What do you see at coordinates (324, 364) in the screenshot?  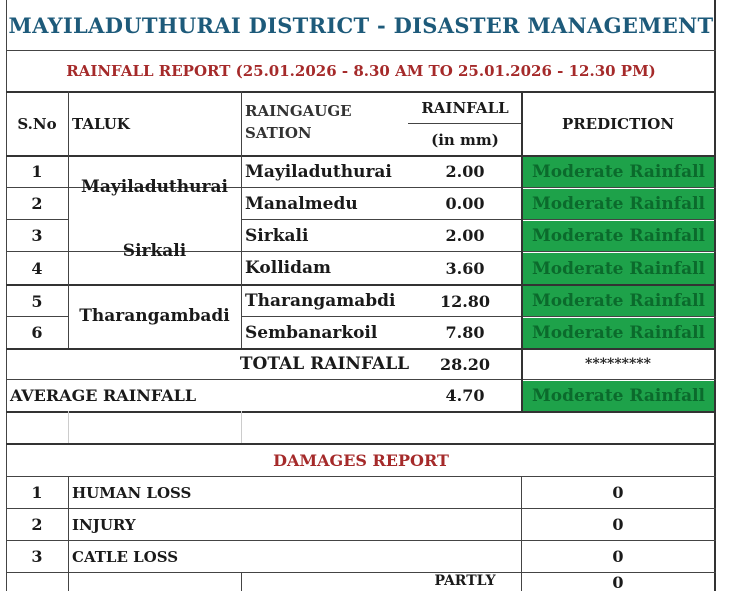 I see `total-rainfall-label: TOTAL RAINFALL` at bounding box center [324, 364].